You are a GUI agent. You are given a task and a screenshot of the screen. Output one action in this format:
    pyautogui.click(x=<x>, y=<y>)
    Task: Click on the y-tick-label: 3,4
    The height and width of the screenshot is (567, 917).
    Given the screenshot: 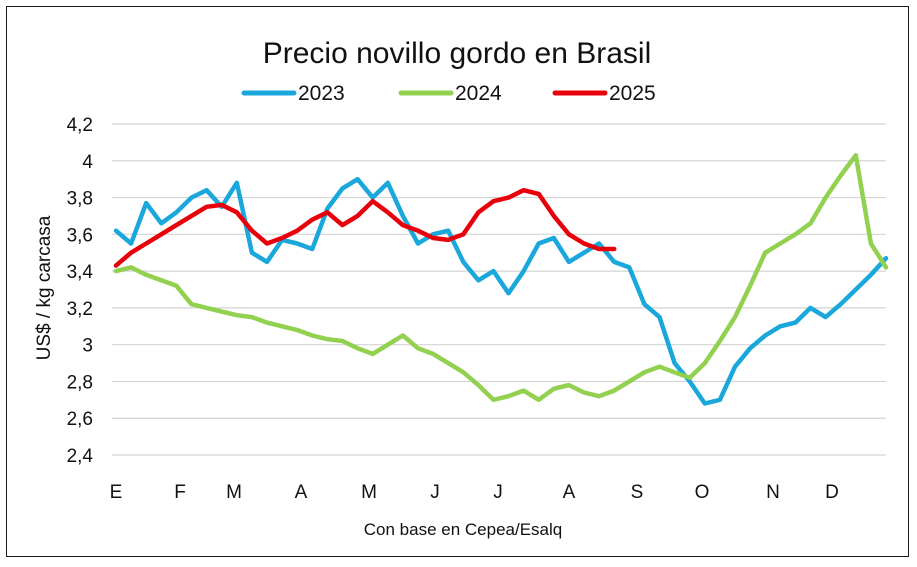 What is the action you would take?
    pyautogui.click(x=80, y=272)
    